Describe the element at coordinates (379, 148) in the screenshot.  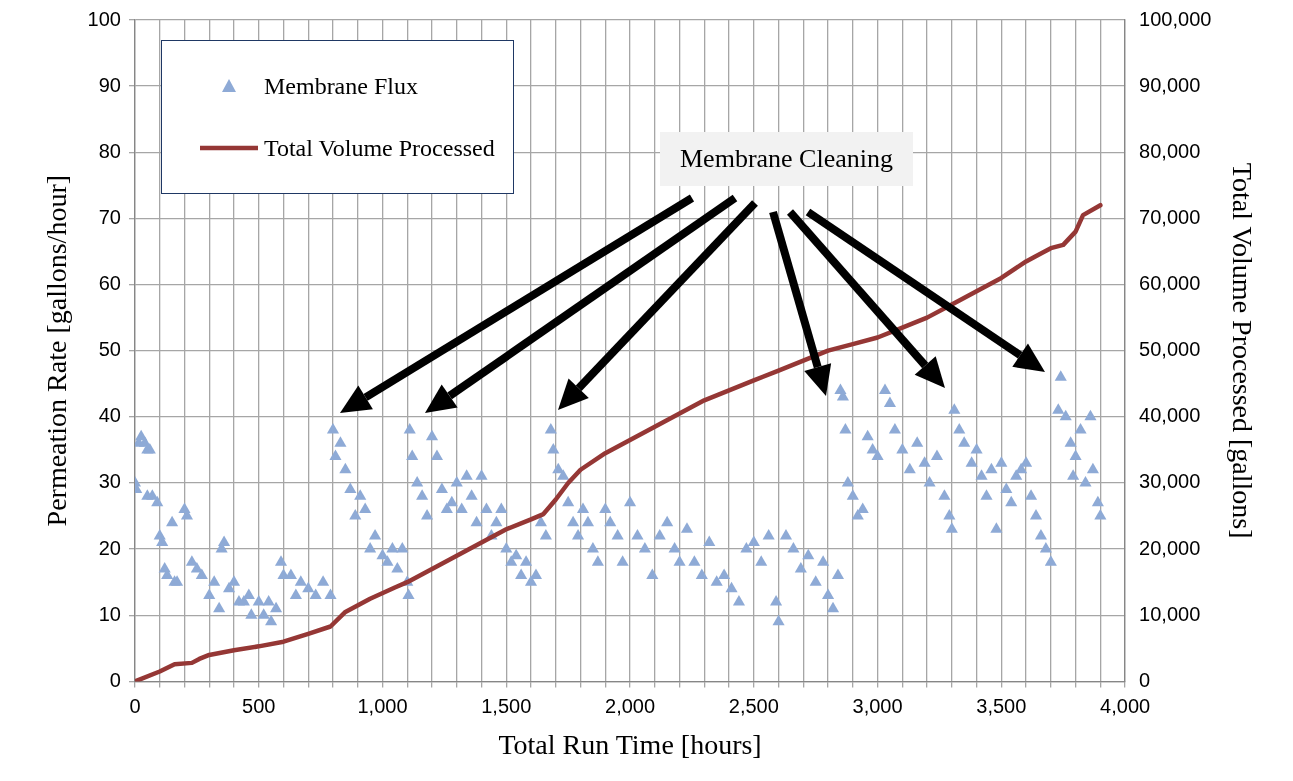
I see `legend-label: Total Volume Processed` at that location.